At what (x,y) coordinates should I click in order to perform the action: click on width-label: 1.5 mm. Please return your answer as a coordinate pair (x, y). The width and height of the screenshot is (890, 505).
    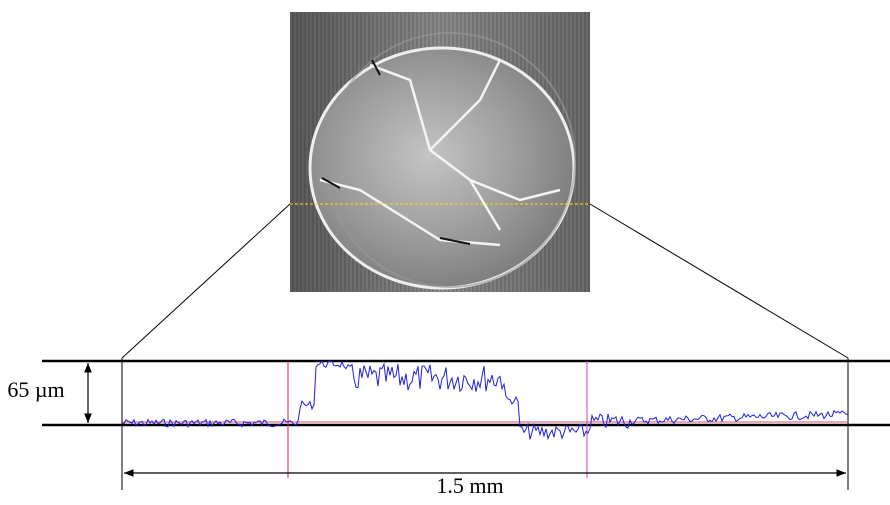
    Looking at the image, I should click on (469, 485).